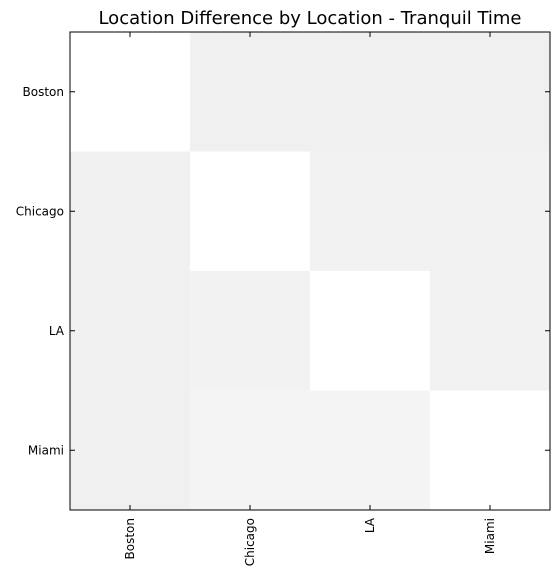 This screenshot has height=581, width=559. I want to click on y-tick-label: Boston, so click(43, 92).